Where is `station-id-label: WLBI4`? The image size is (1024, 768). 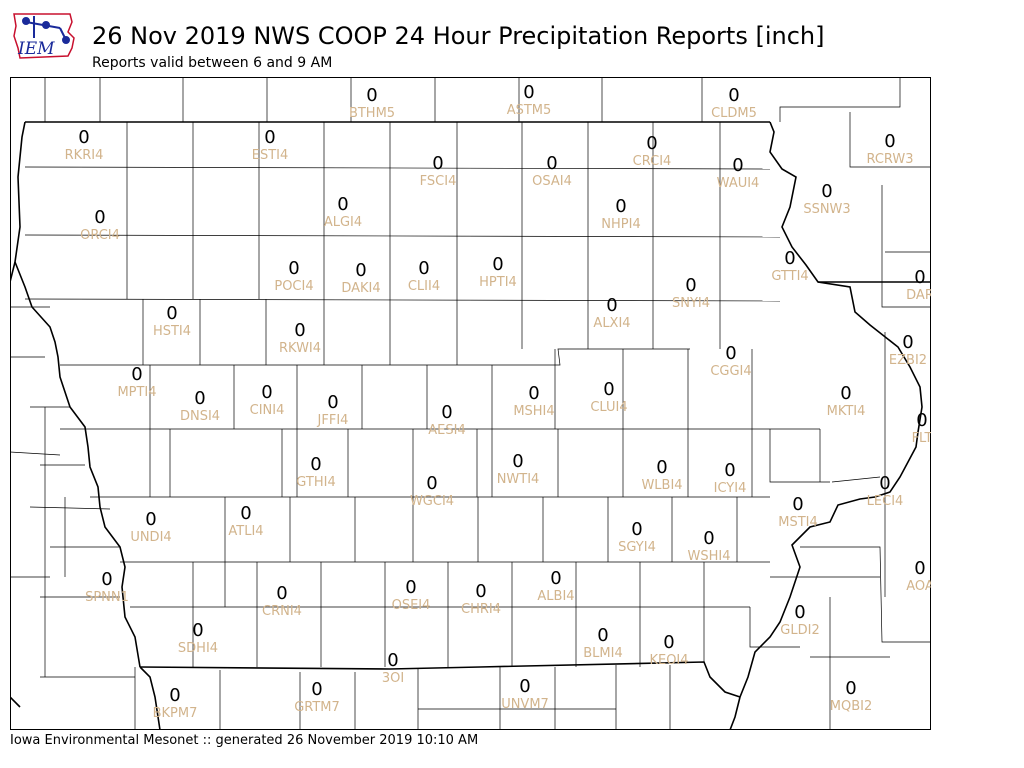
station-id-label: WLBI4 is located at coordinates (661, 485).